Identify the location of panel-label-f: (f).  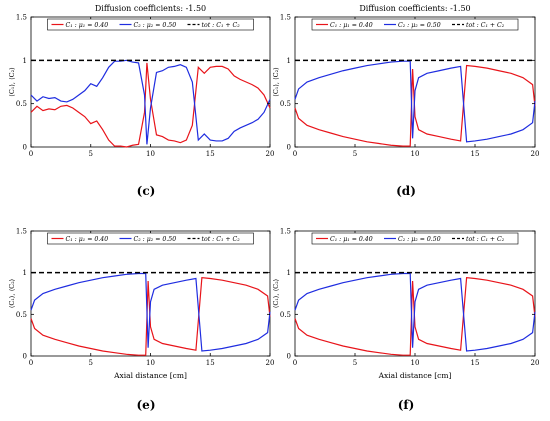
(406, 405).